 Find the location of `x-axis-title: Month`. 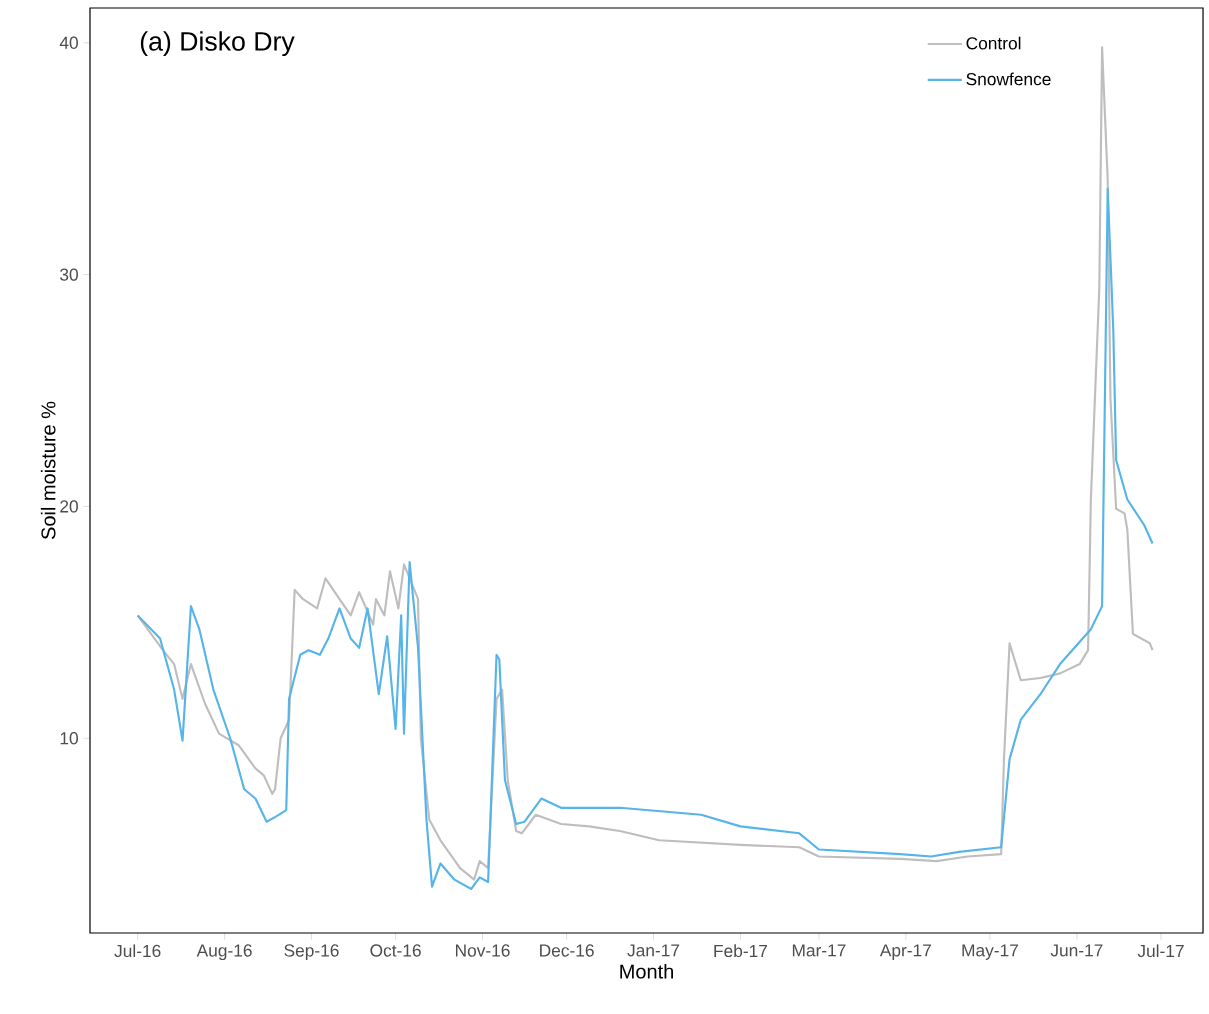

x-axis-title: Month is located at coordinates (647, 971).